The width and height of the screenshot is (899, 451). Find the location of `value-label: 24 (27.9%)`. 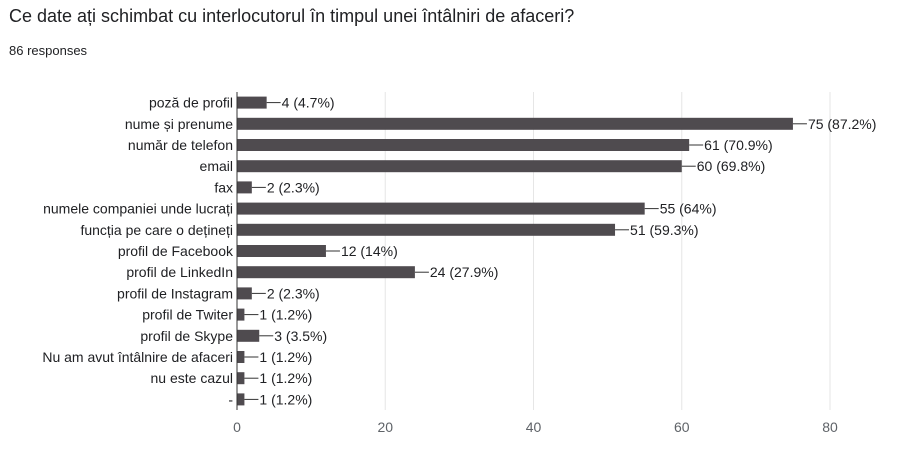

value-label: 24 (27.9%) is located at coordinates (464, 272).